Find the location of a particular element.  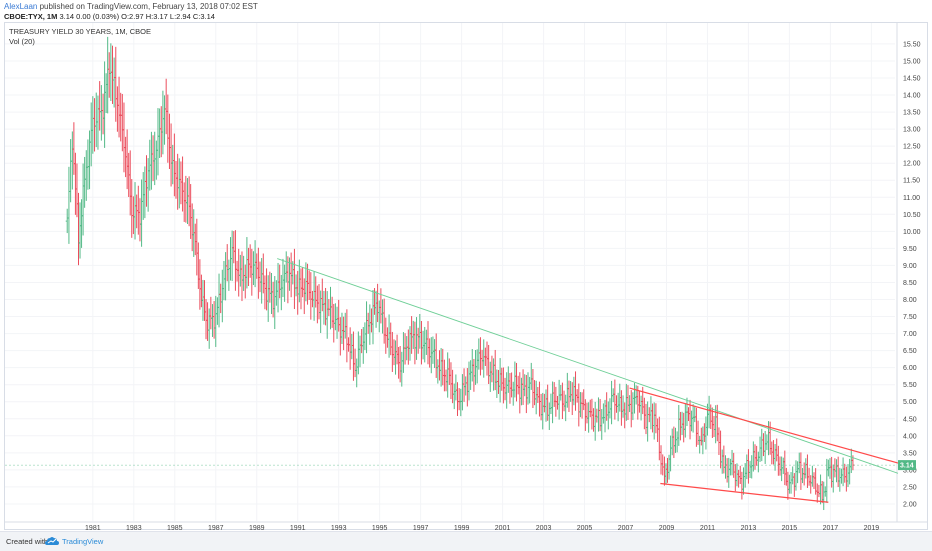

y-tick-label: 7.50 is located at coordinates (910, 317).